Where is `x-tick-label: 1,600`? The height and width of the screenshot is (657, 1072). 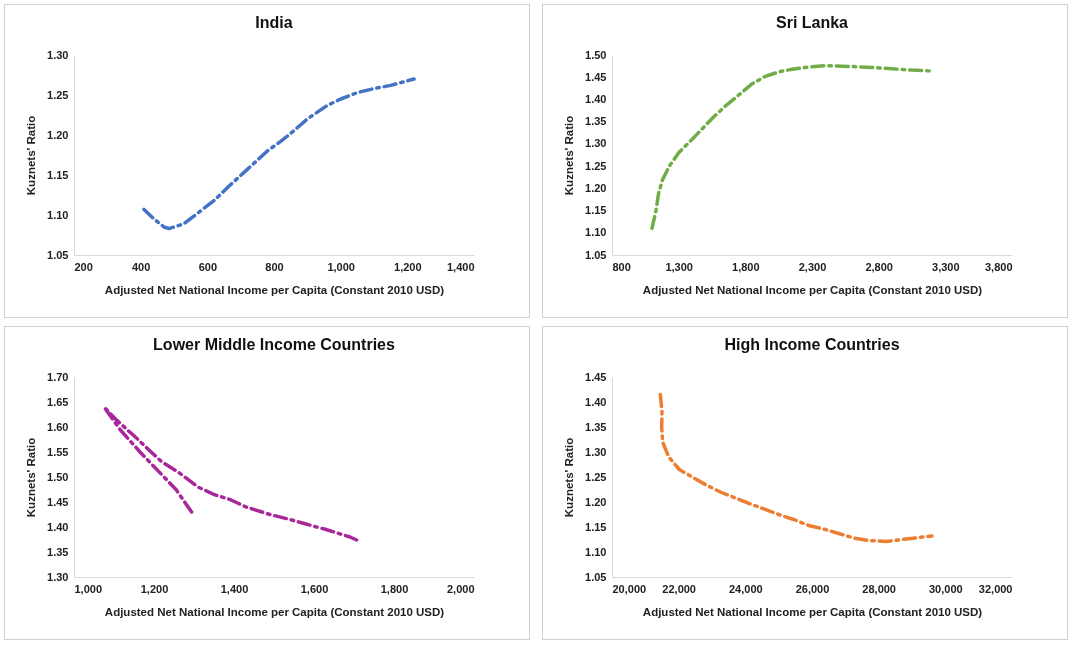
x-tick-label: 1,600 is located at coordinates (314, 588).